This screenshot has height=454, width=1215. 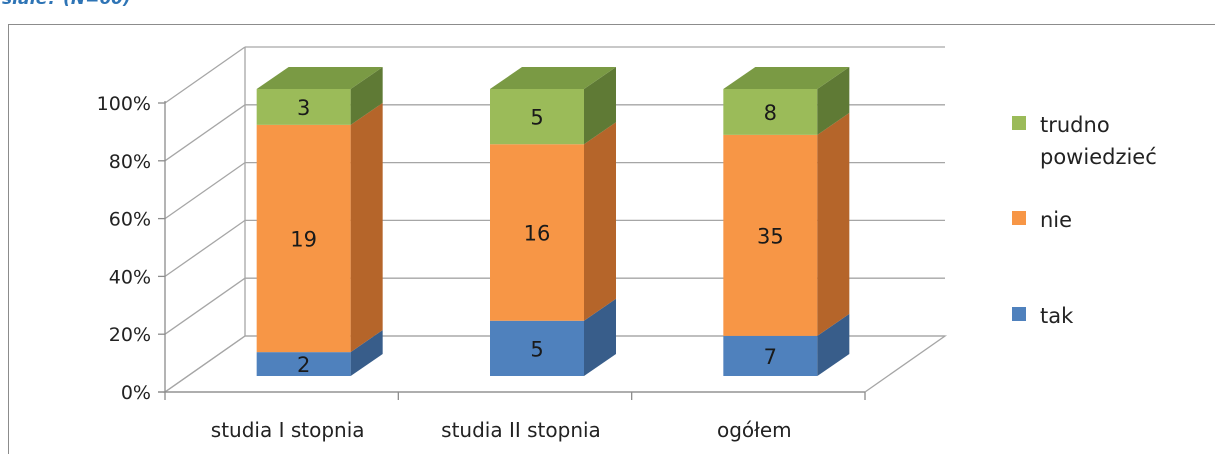 I want to click on legend-label: nie, so click(x=1056, y=220).